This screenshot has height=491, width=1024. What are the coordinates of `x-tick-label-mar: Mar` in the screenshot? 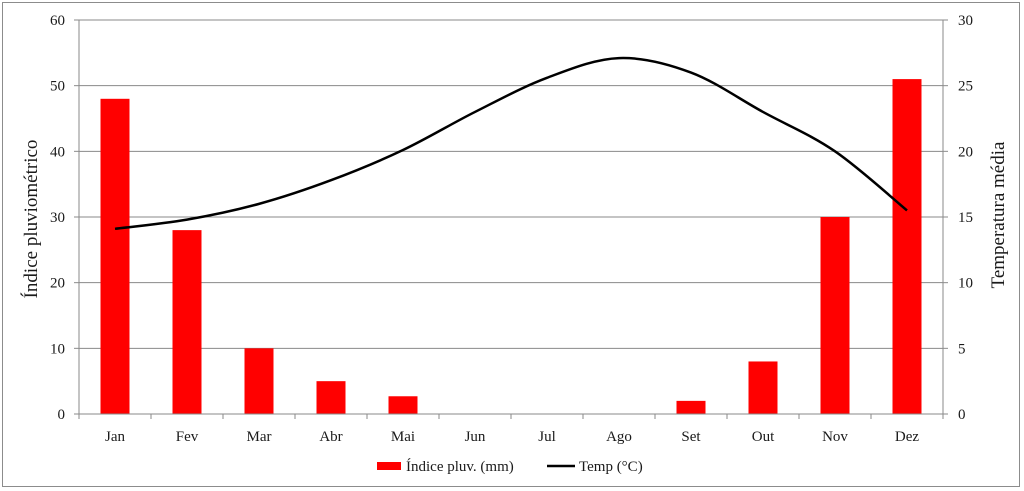 It's located at (259, 437).